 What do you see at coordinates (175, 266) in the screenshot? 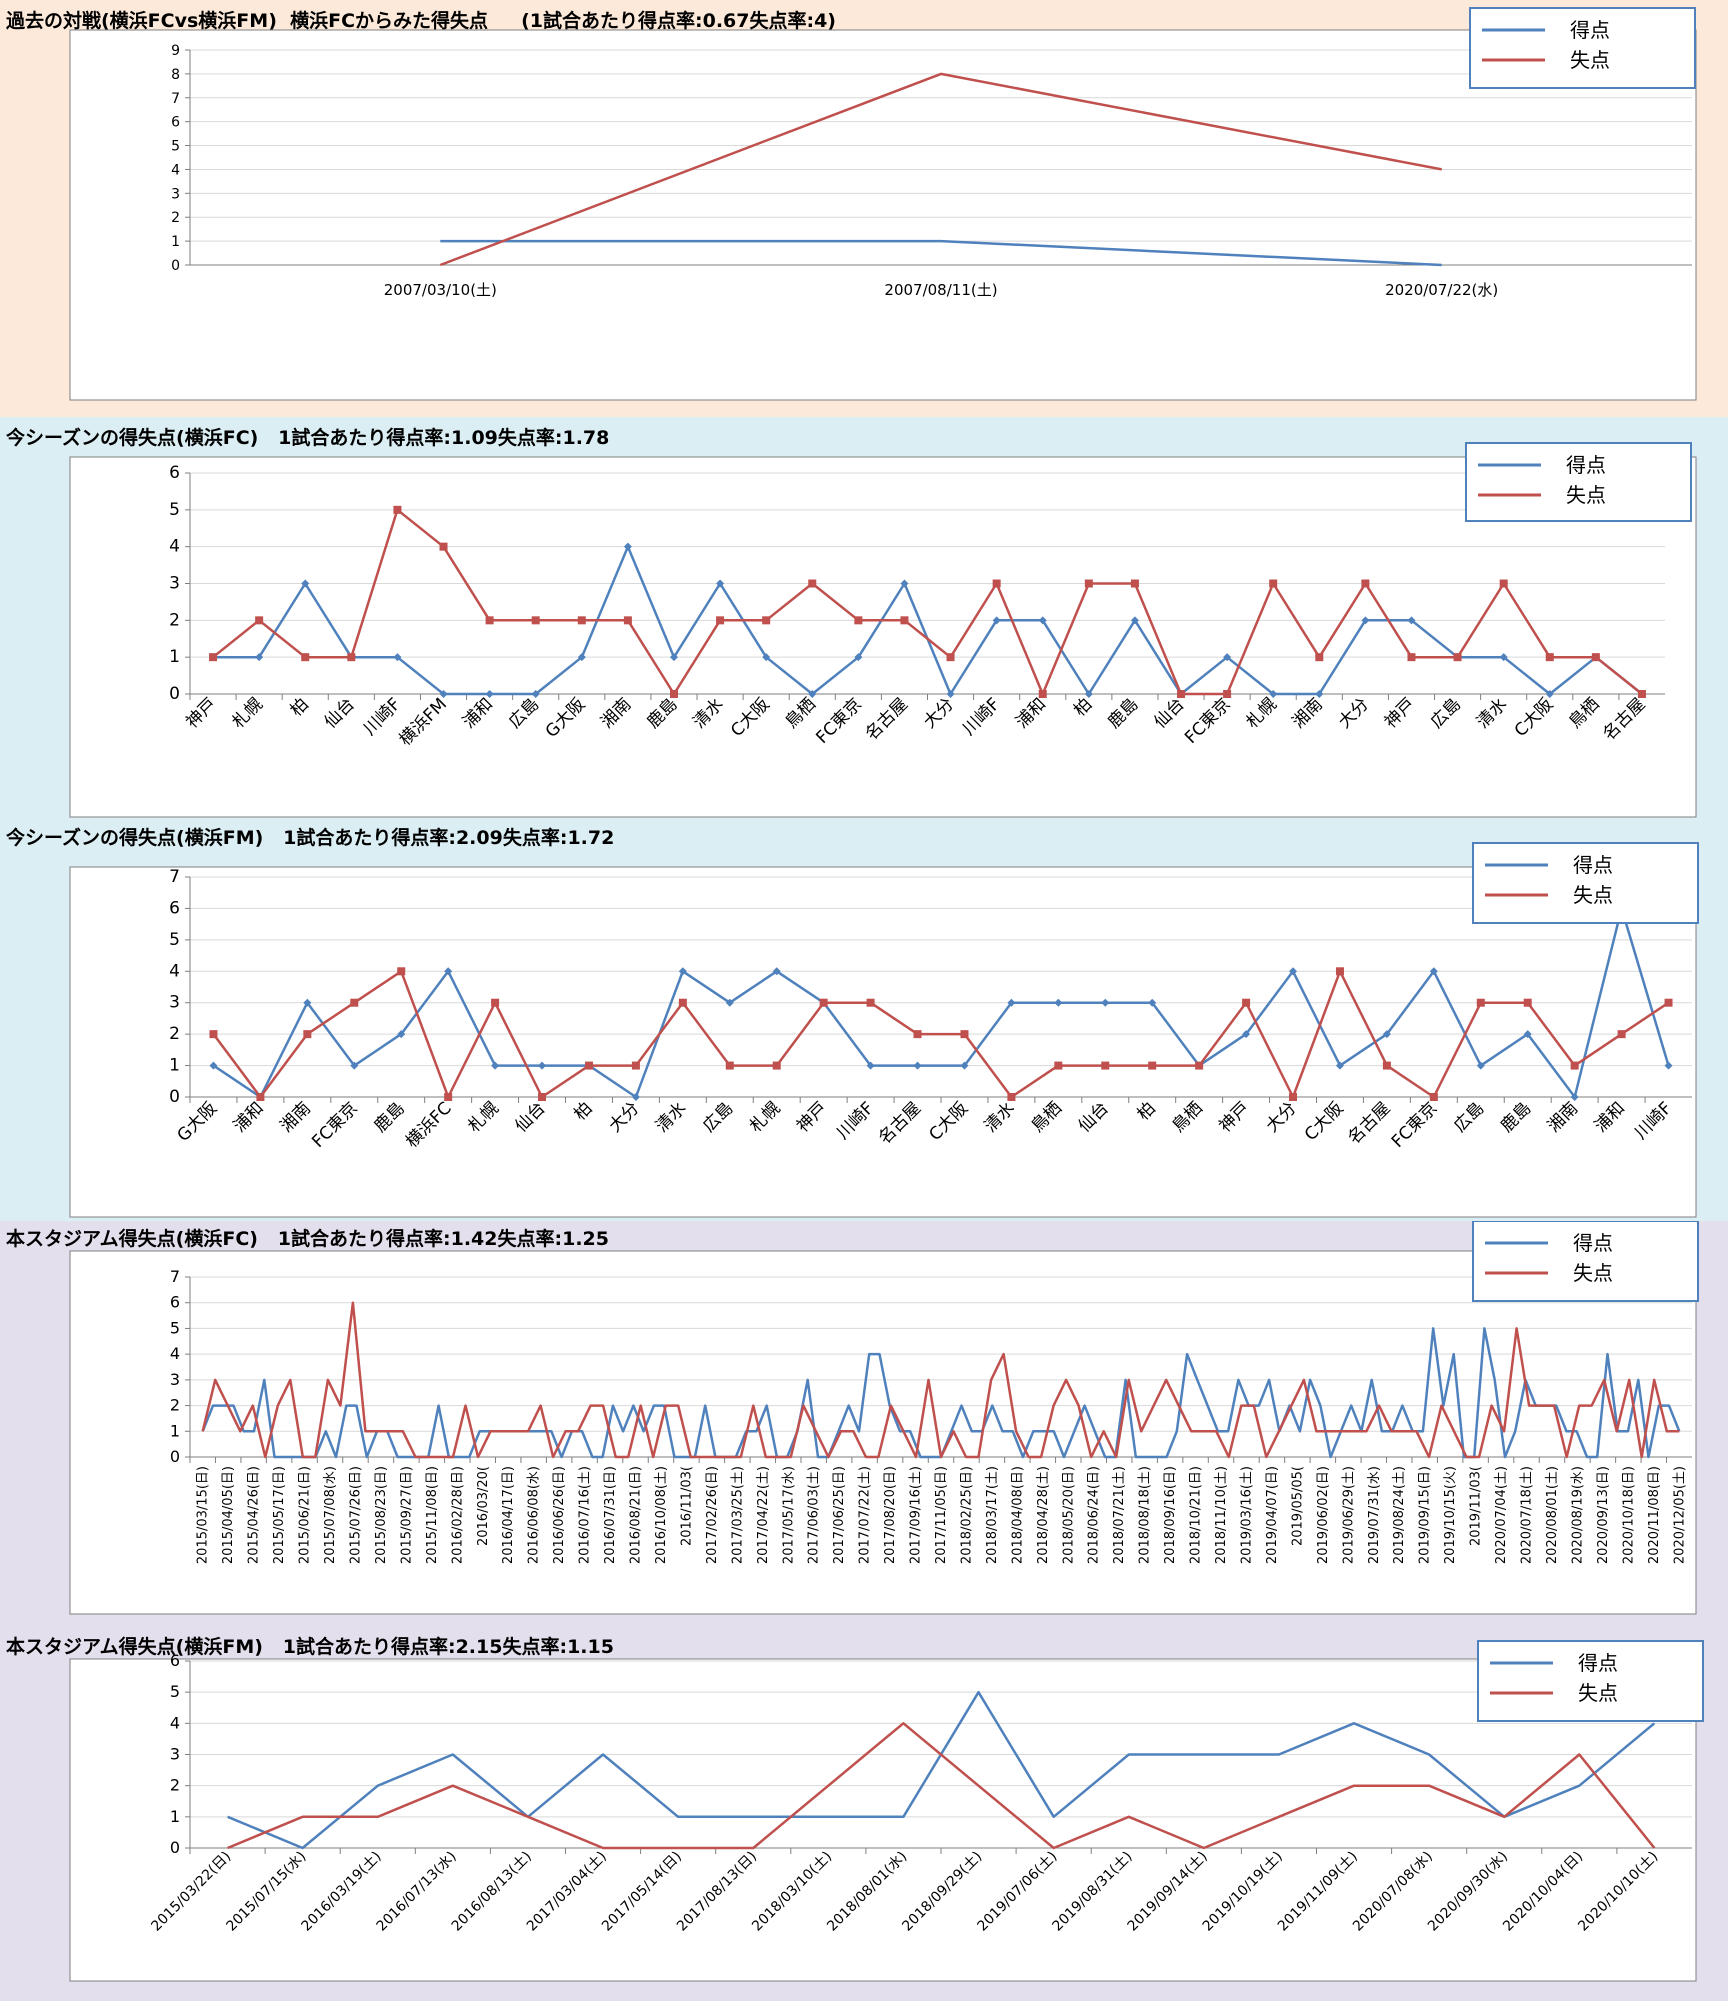
I see `y-tick-label: 0` at bounding box center [175, 266].